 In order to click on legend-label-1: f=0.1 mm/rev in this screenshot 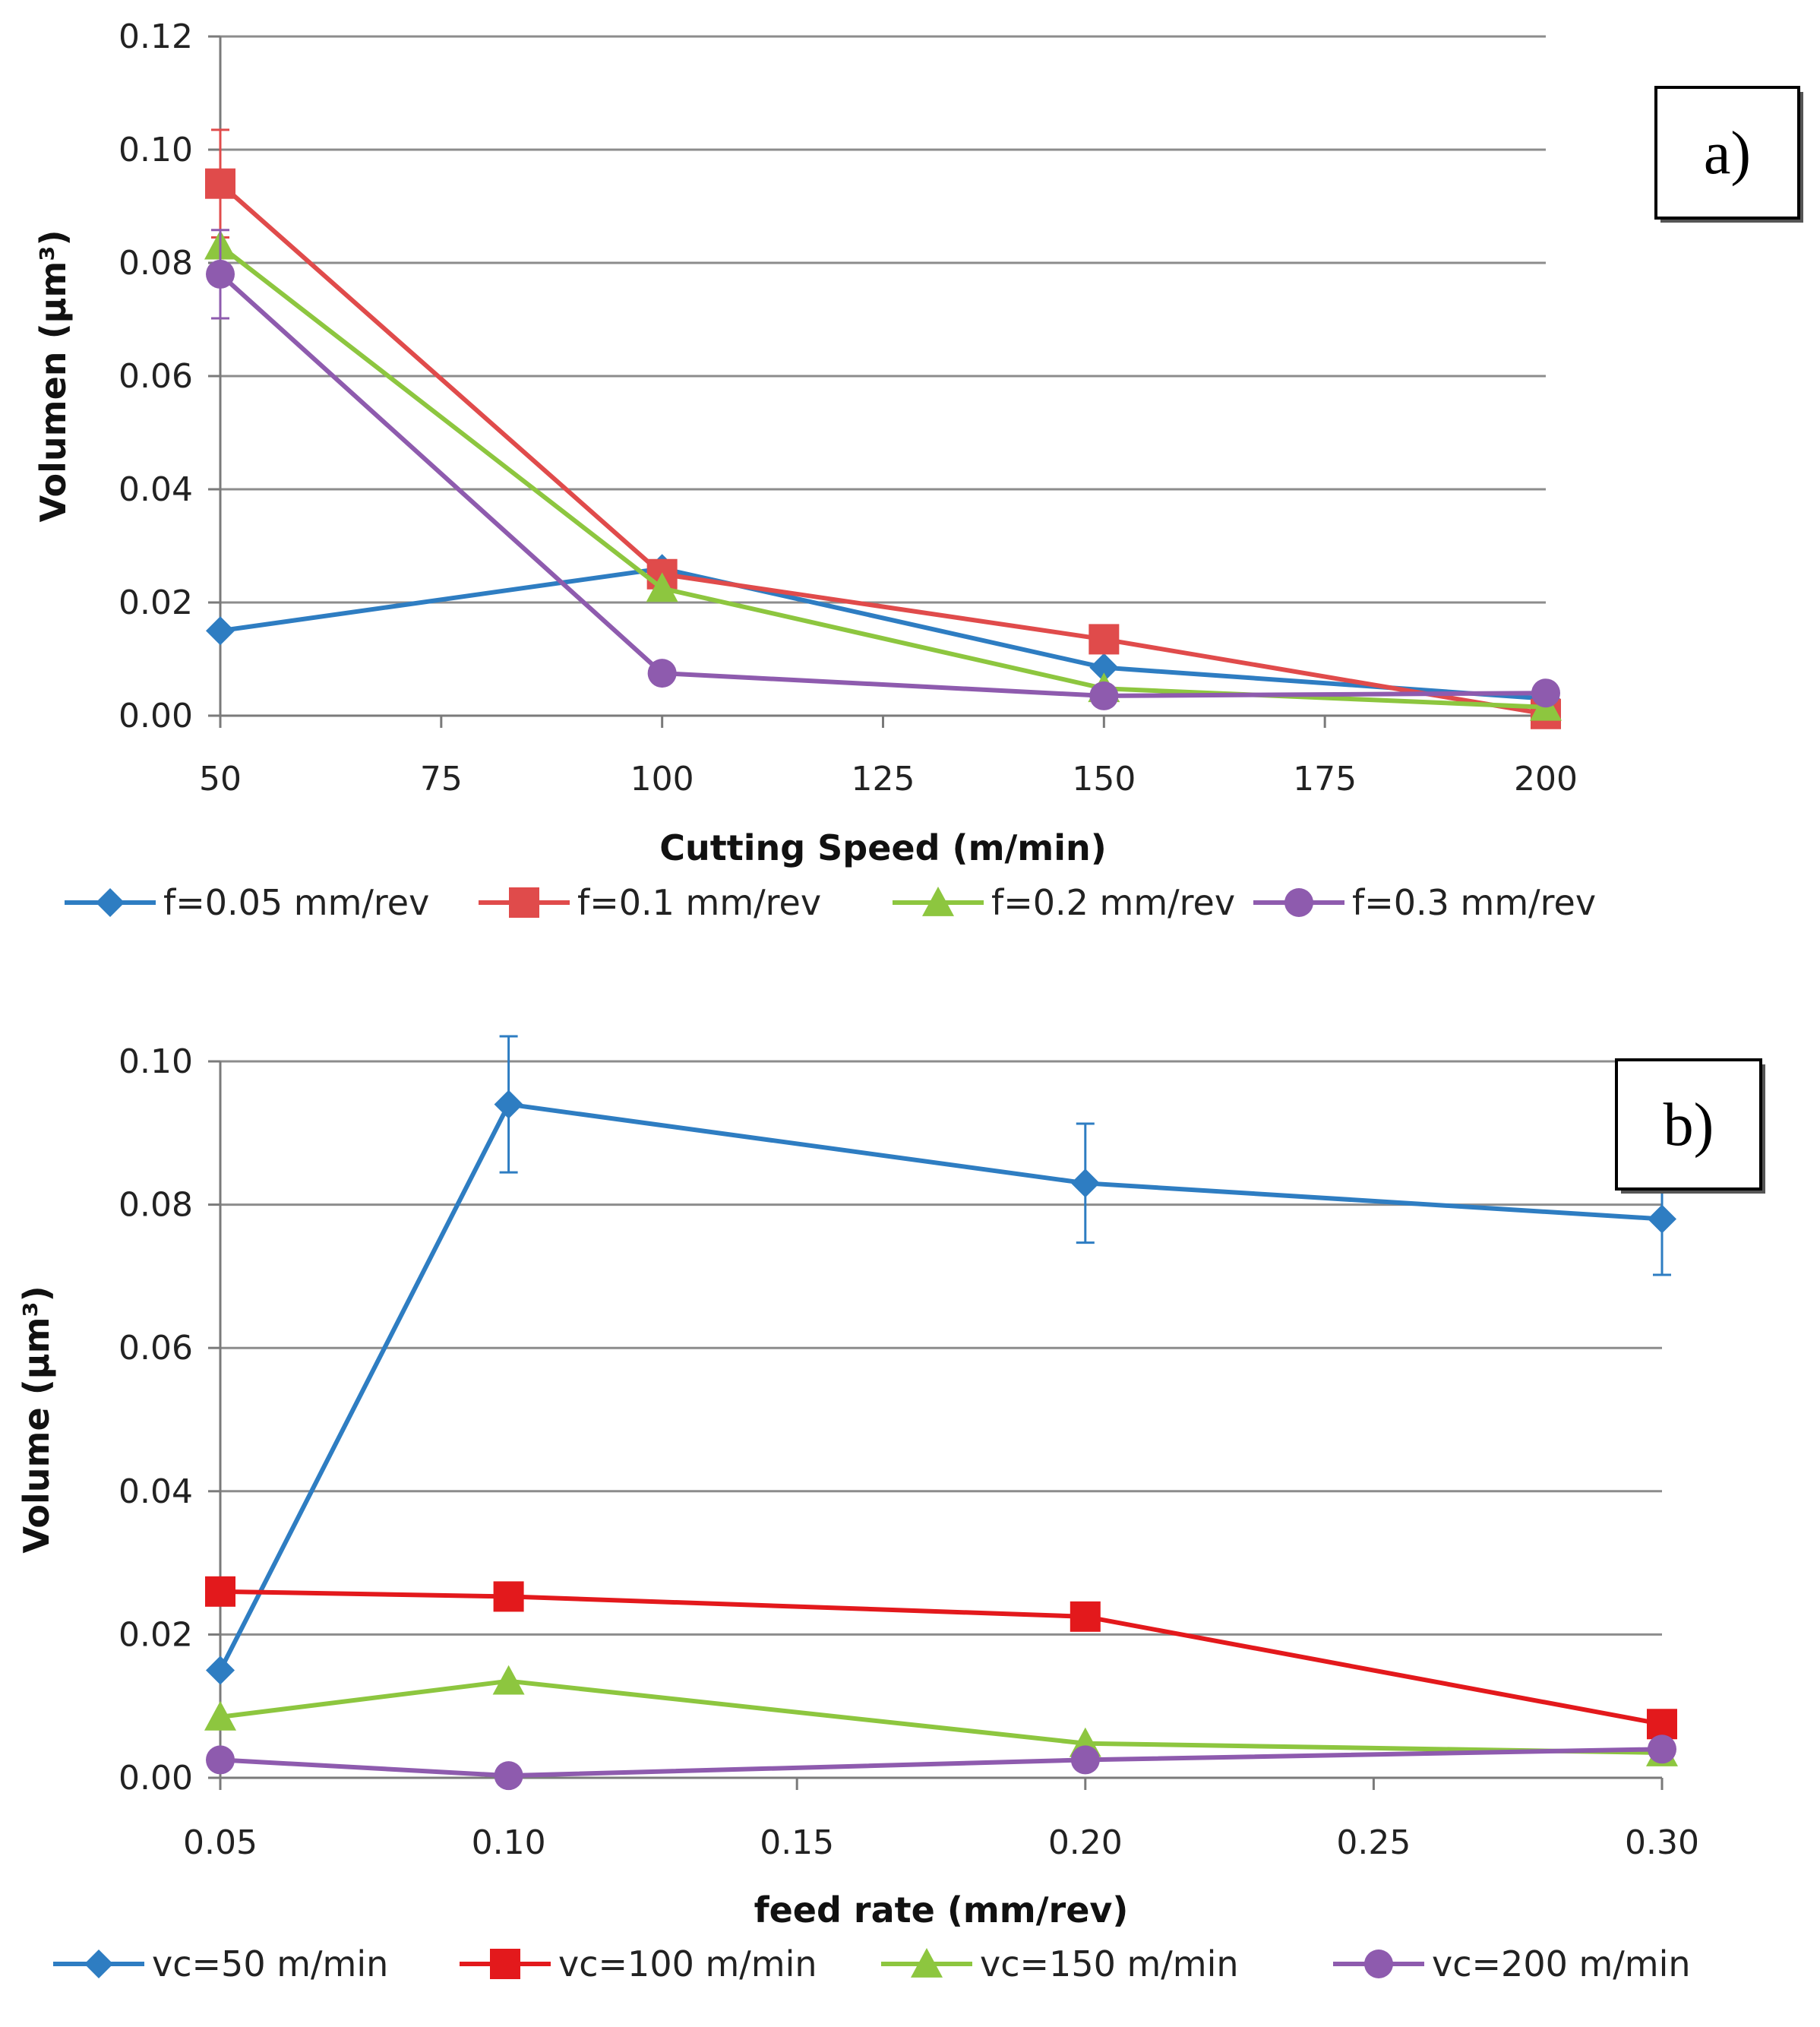, I will do `click(699, 902)`.